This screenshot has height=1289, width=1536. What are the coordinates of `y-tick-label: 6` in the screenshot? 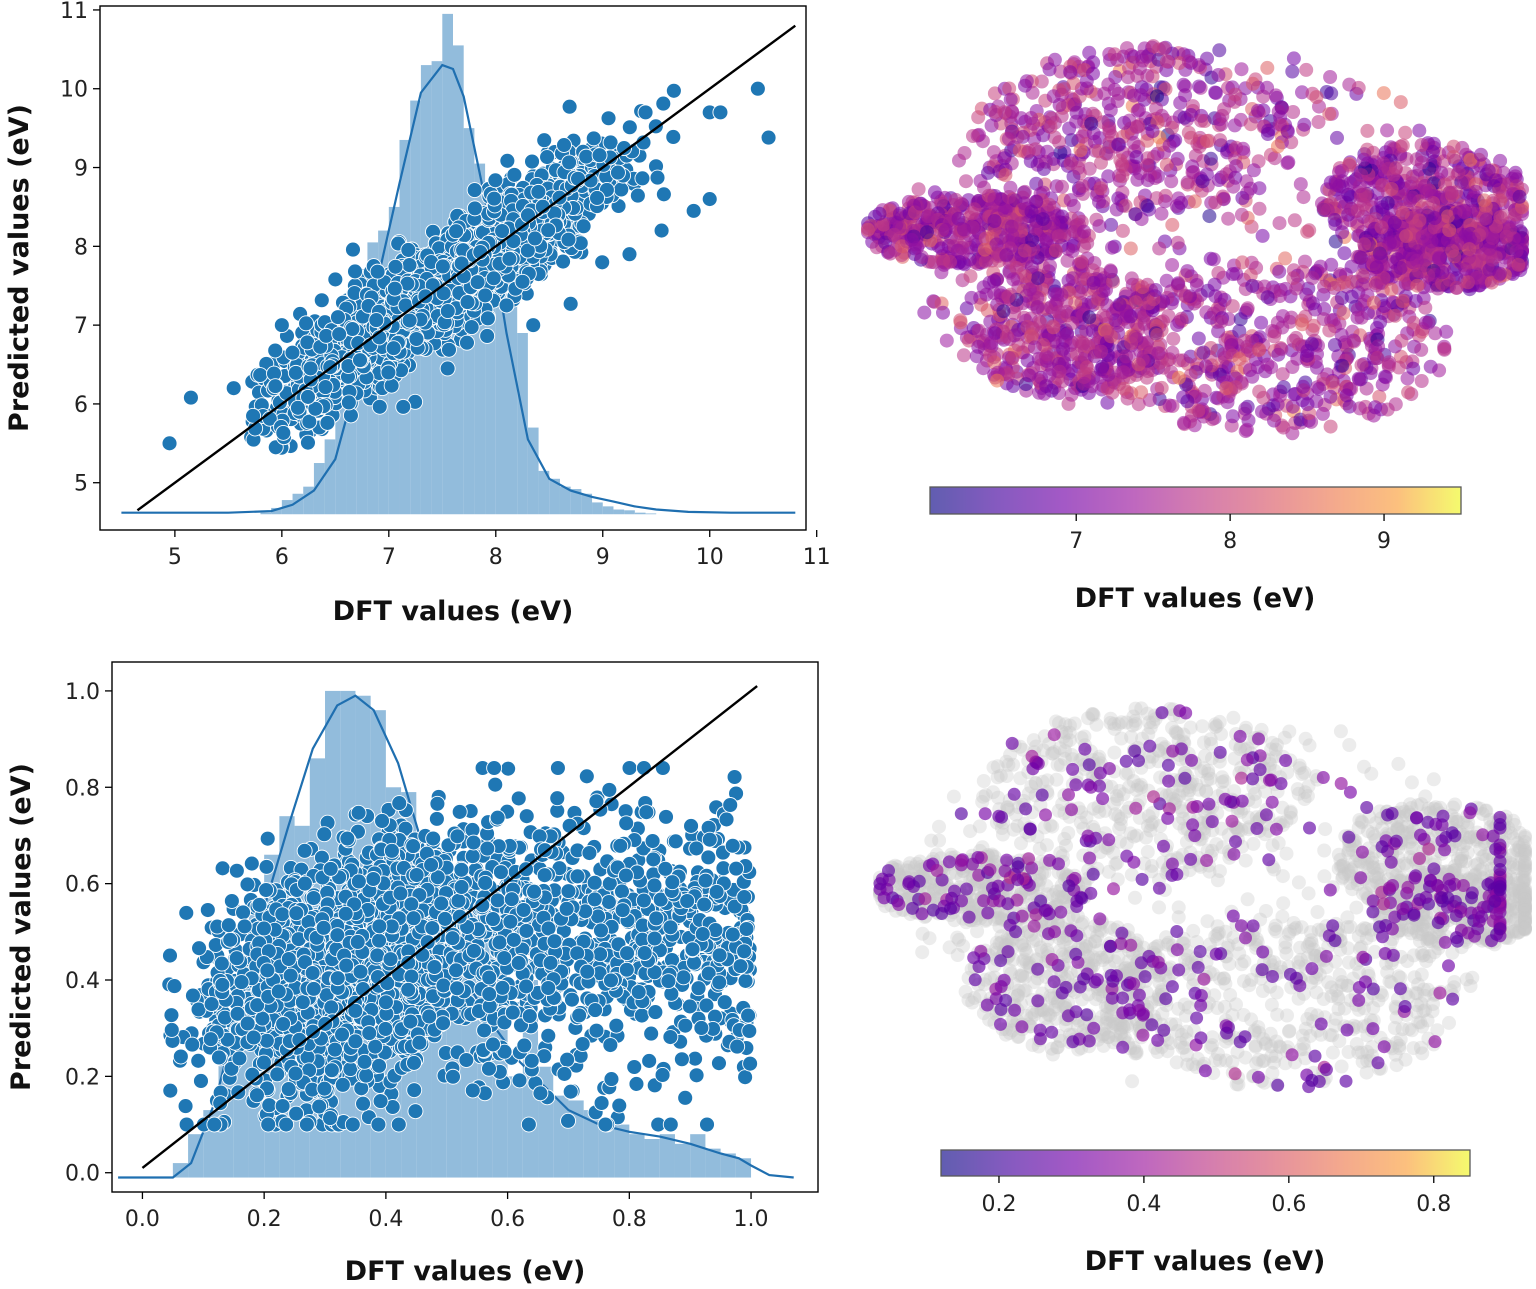 It's located at (81, 405).